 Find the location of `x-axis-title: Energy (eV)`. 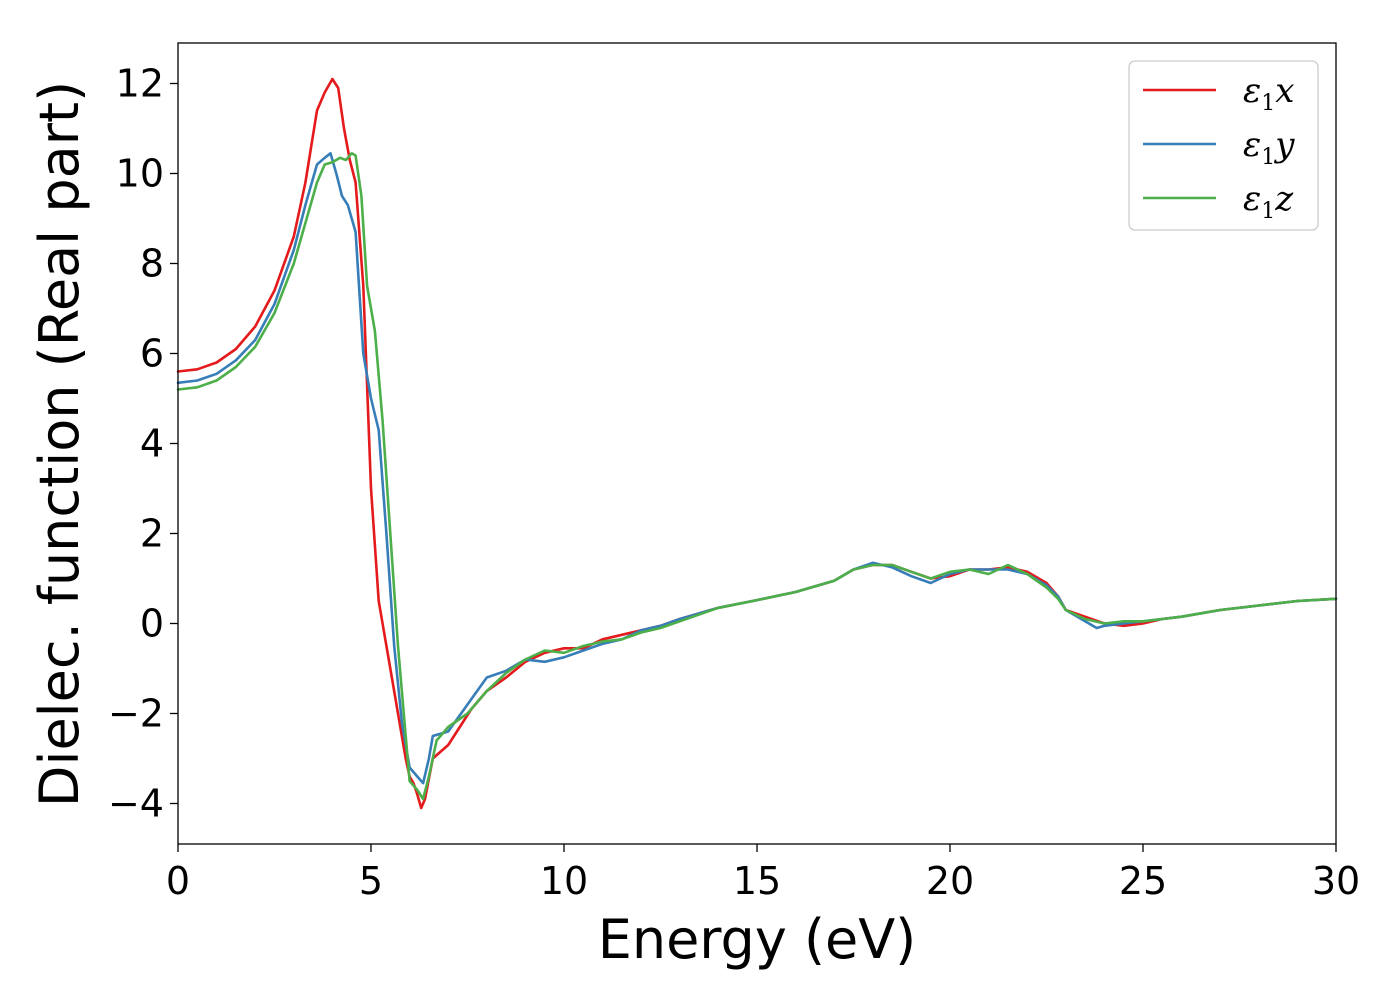

x-axis-title: Energy (eV) is located at coordinates (757, 939).